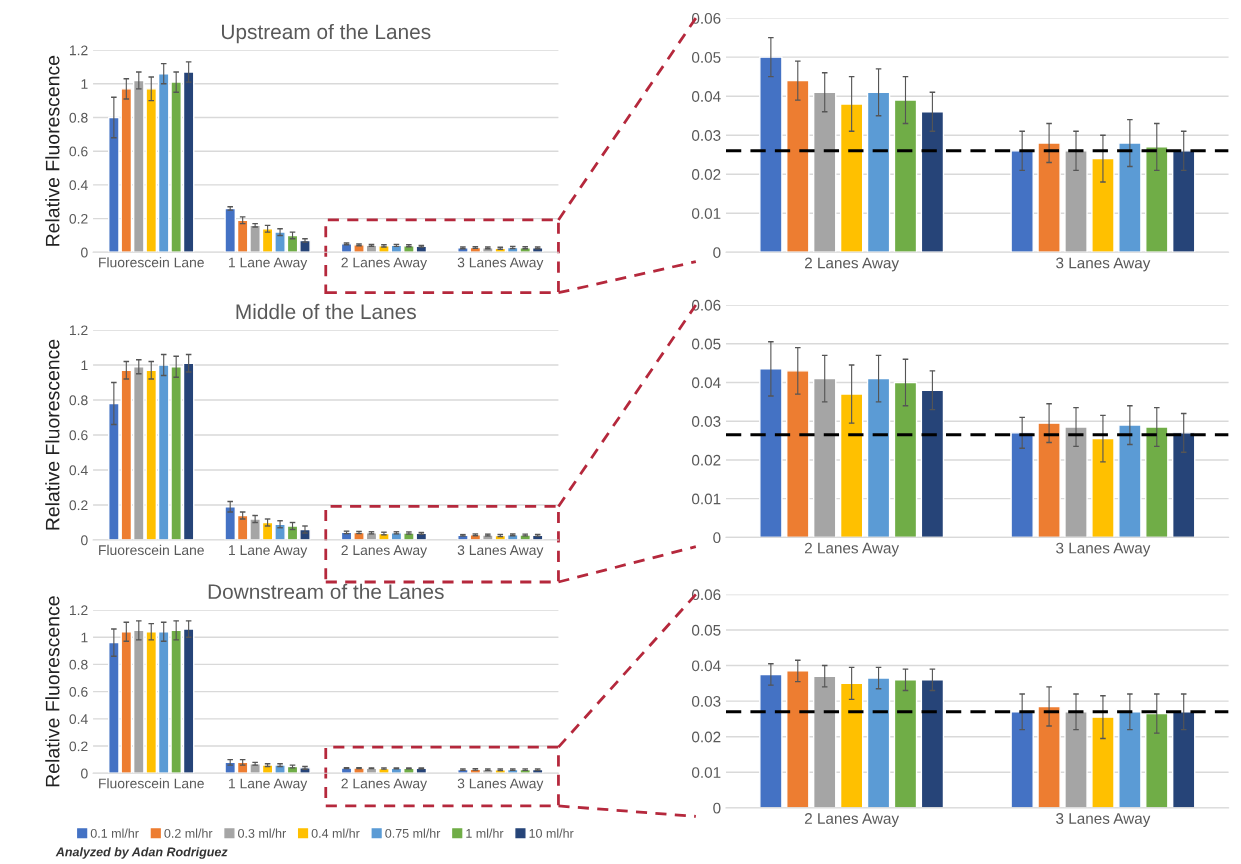 The image size is (1241, 864). Describe the element at coordinates (485, 833) in the screenshot. I see `legend-label: 1 ml/hr` at that location.